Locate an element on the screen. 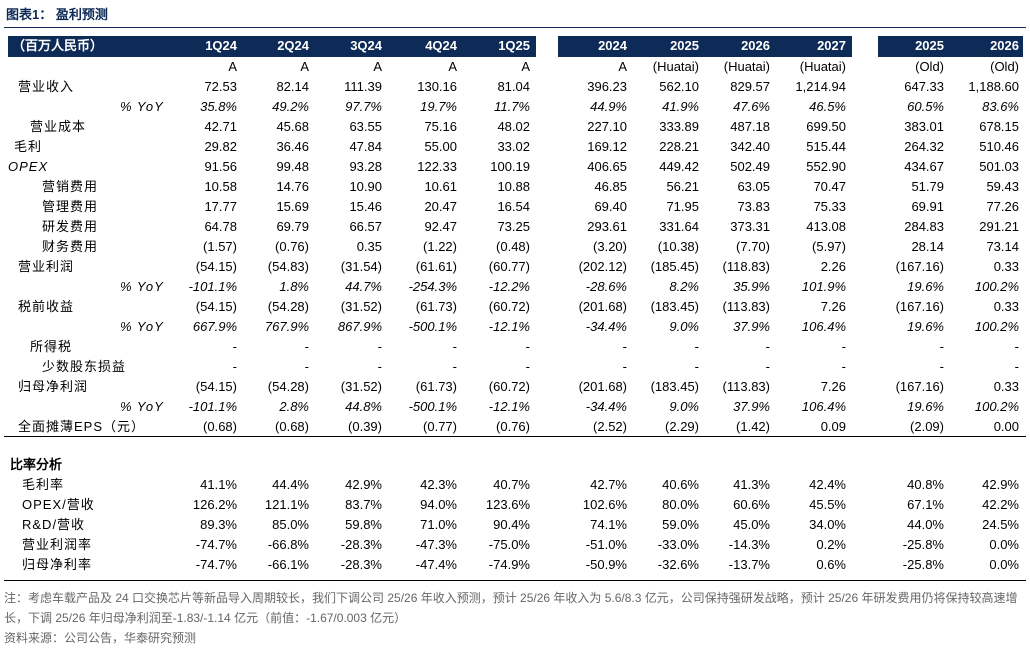 This screenshot has height=651, width=1030. cell: (185.45) is located at coordinates (674, 266).